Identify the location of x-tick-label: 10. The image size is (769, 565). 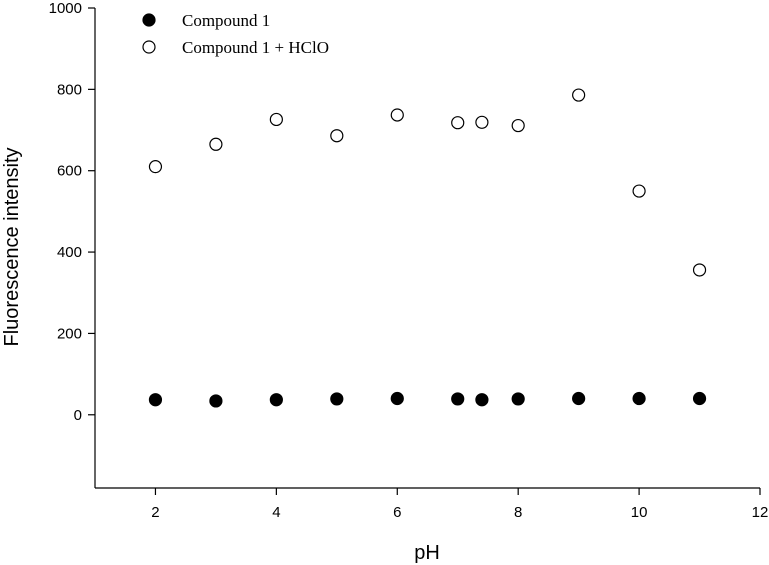
(639, 512).